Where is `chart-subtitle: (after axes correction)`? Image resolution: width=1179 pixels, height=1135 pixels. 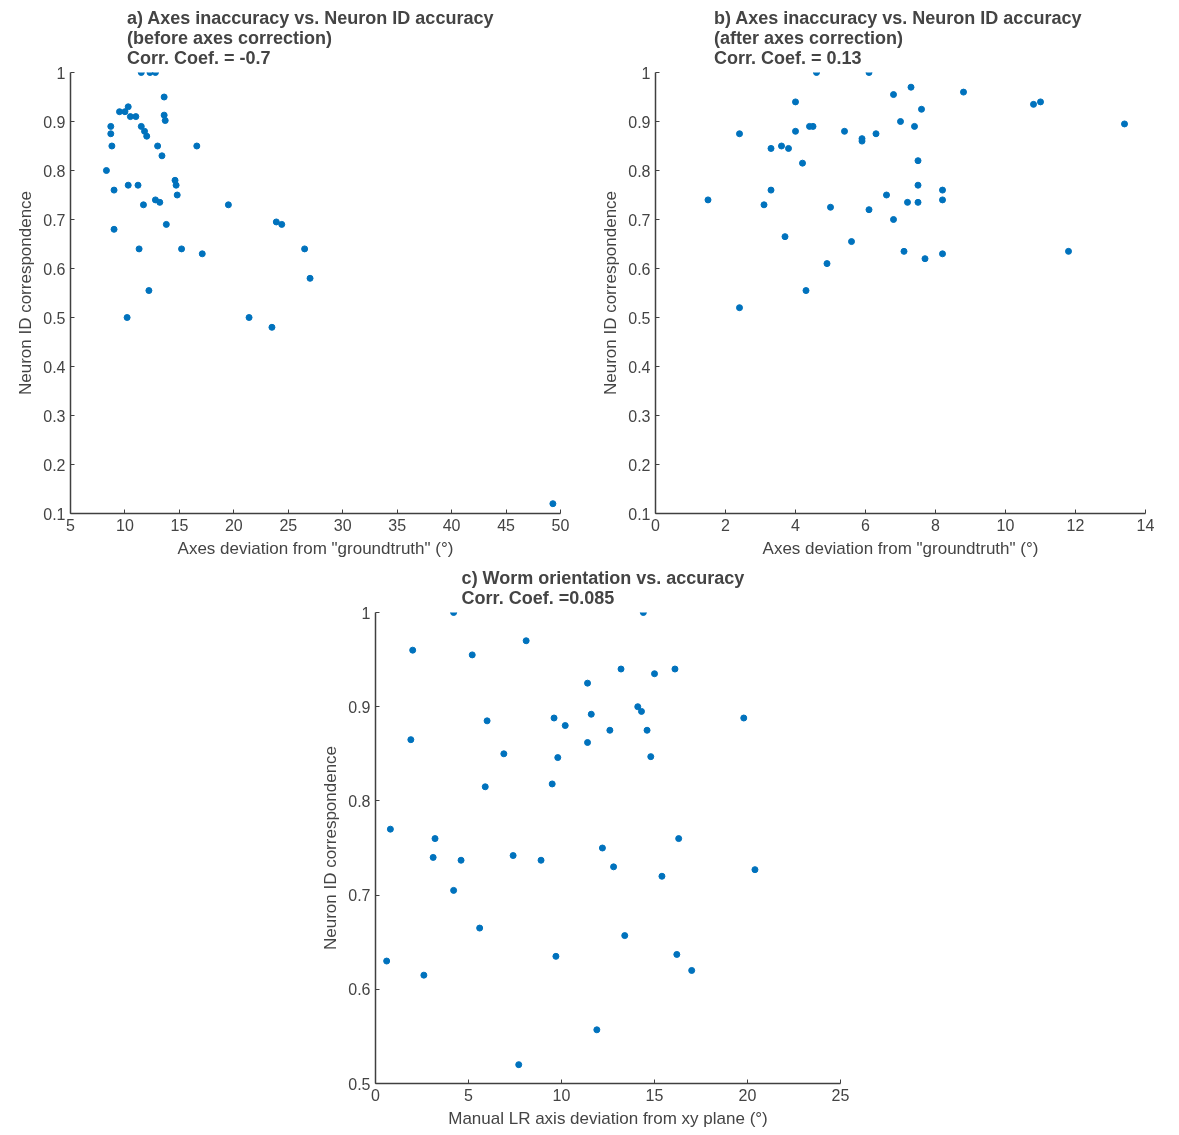 chart-subtitle: (after axes correction) is located at coordinates (808, 37).